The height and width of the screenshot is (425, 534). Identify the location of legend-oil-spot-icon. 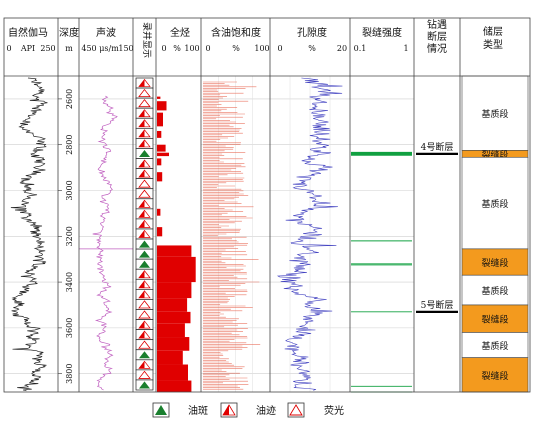
(161, 410).